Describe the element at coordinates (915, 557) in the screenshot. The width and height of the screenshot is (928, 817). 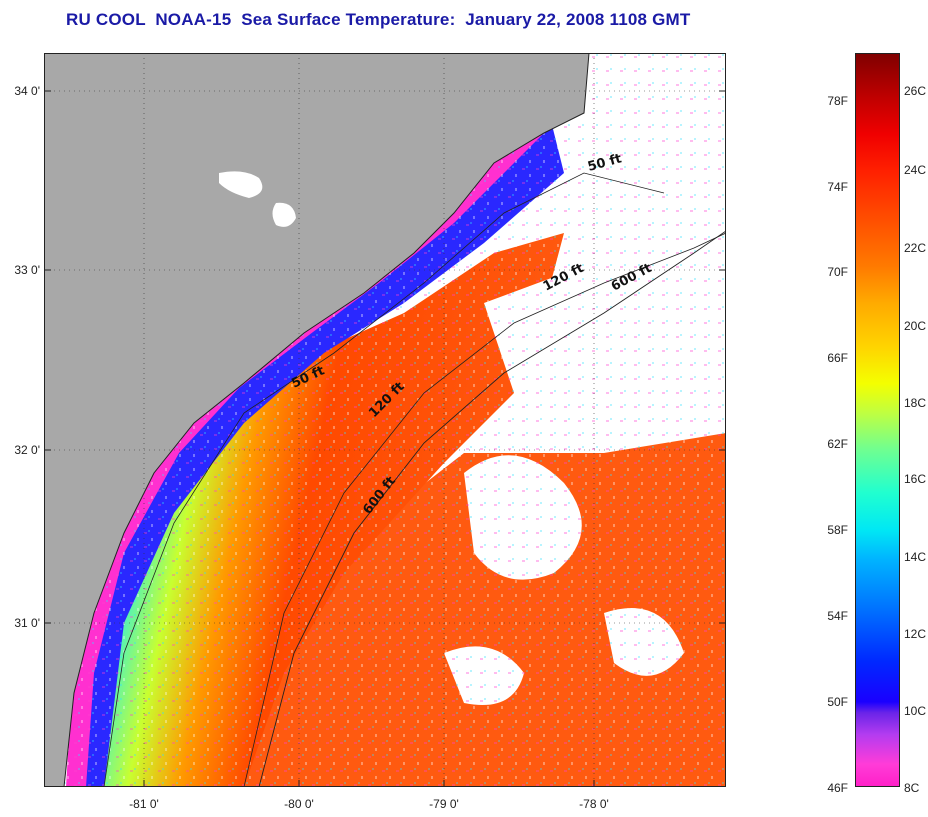
I see `colorbar-c-14: 14C` at that location.